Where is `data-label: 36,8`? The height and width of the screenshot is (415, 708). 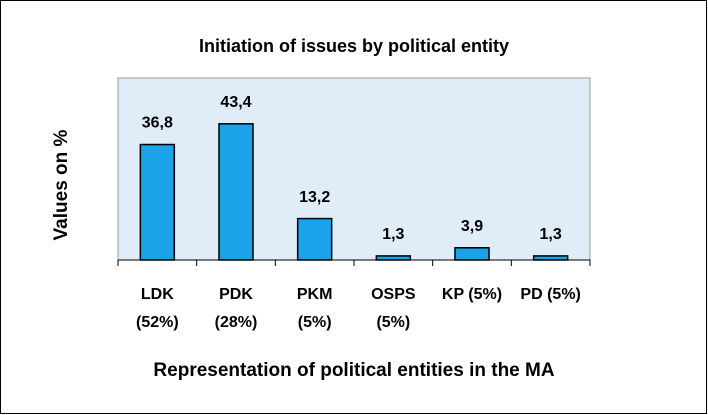
data-label: 36,8 is located at coordinates (157, 123).